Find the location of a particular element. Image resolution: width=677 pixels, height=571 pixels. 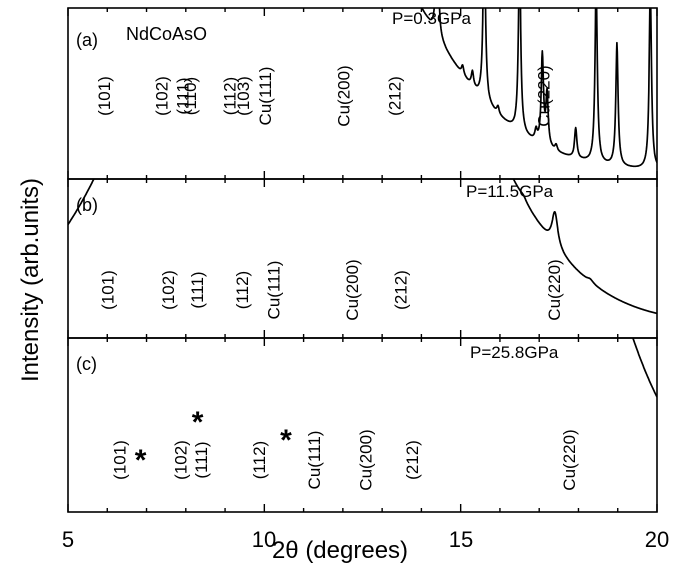

x-tick-label: 15 is located at coordinates (461, 539).